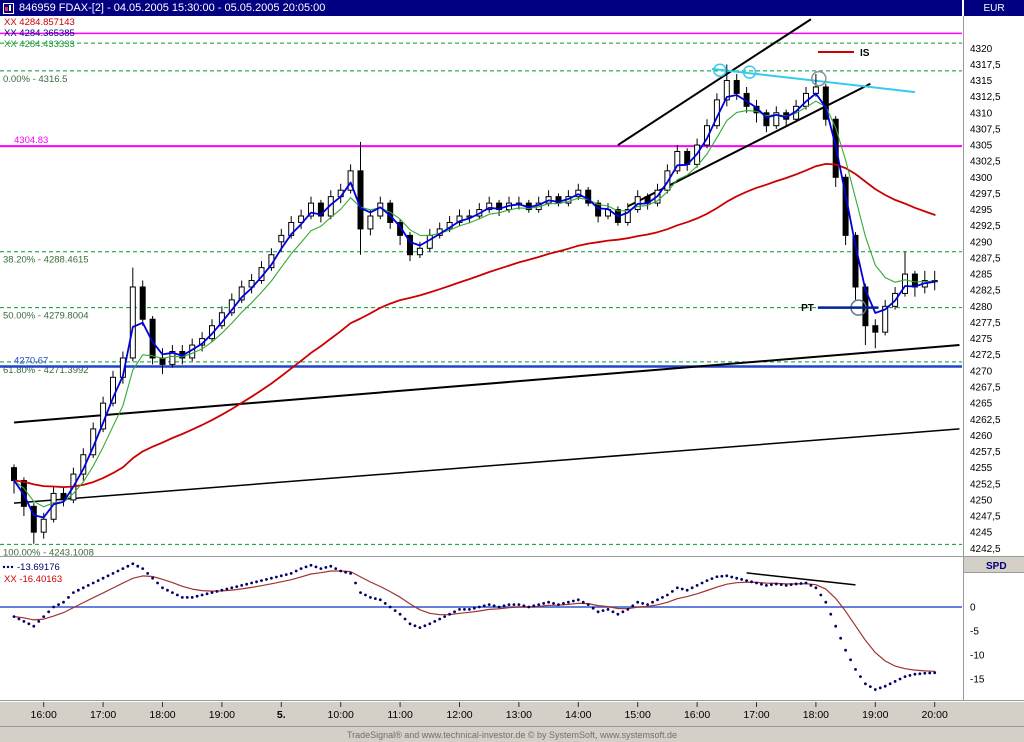 This screenshot has height=742, width=1024. I want to click on svg-text: 4297,5, so click(985, 194).